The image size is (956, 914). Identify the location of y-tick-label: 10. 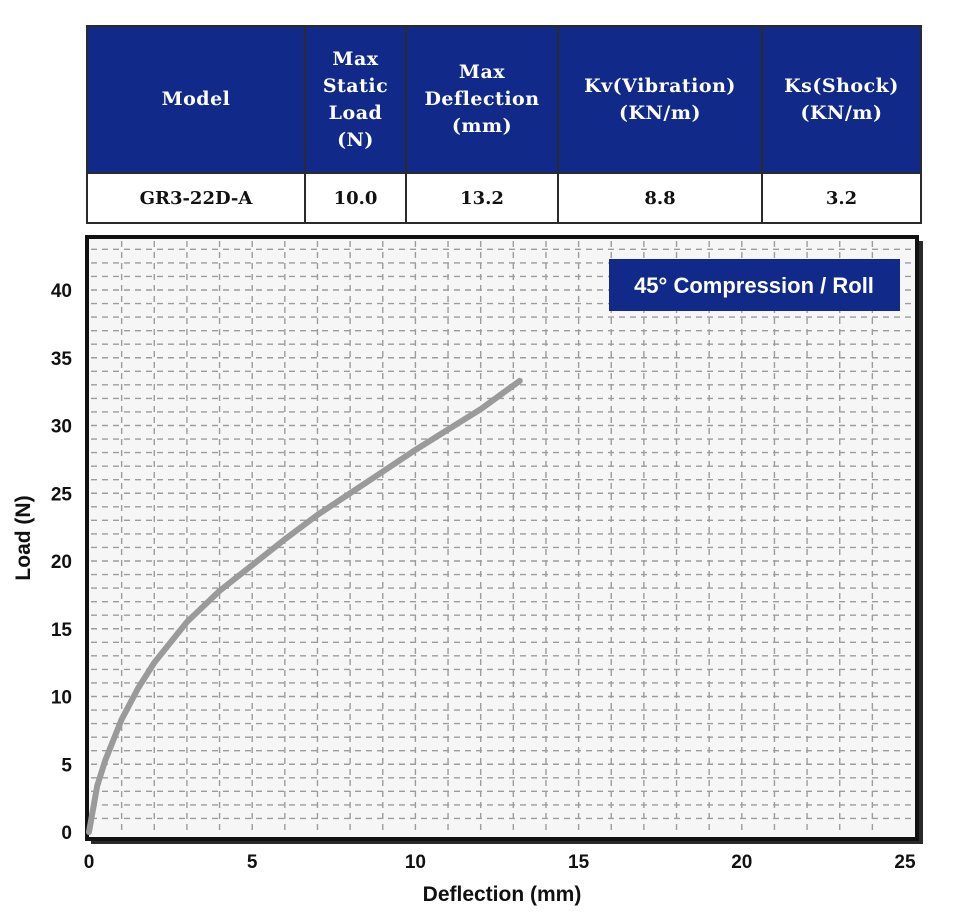
(61, 698).